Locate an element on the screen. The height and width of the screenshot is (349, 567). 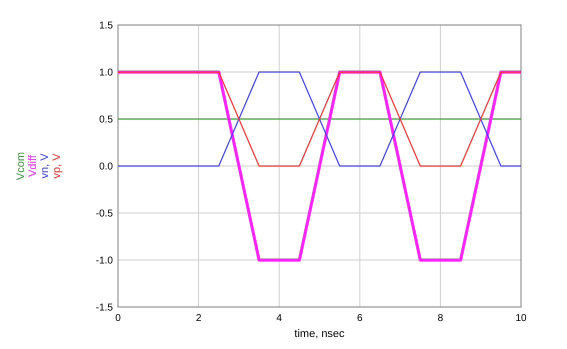
x-tick-label: 8 is located at coordinates (441, 318).